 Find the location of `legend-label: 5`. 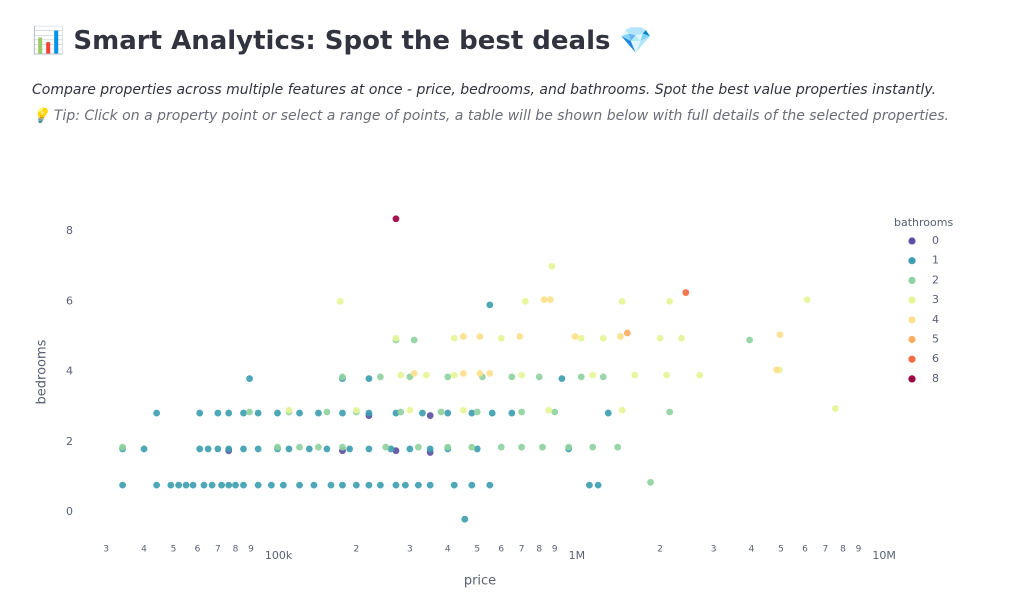

legend-label: 5 is located at coordinates (935, 339).